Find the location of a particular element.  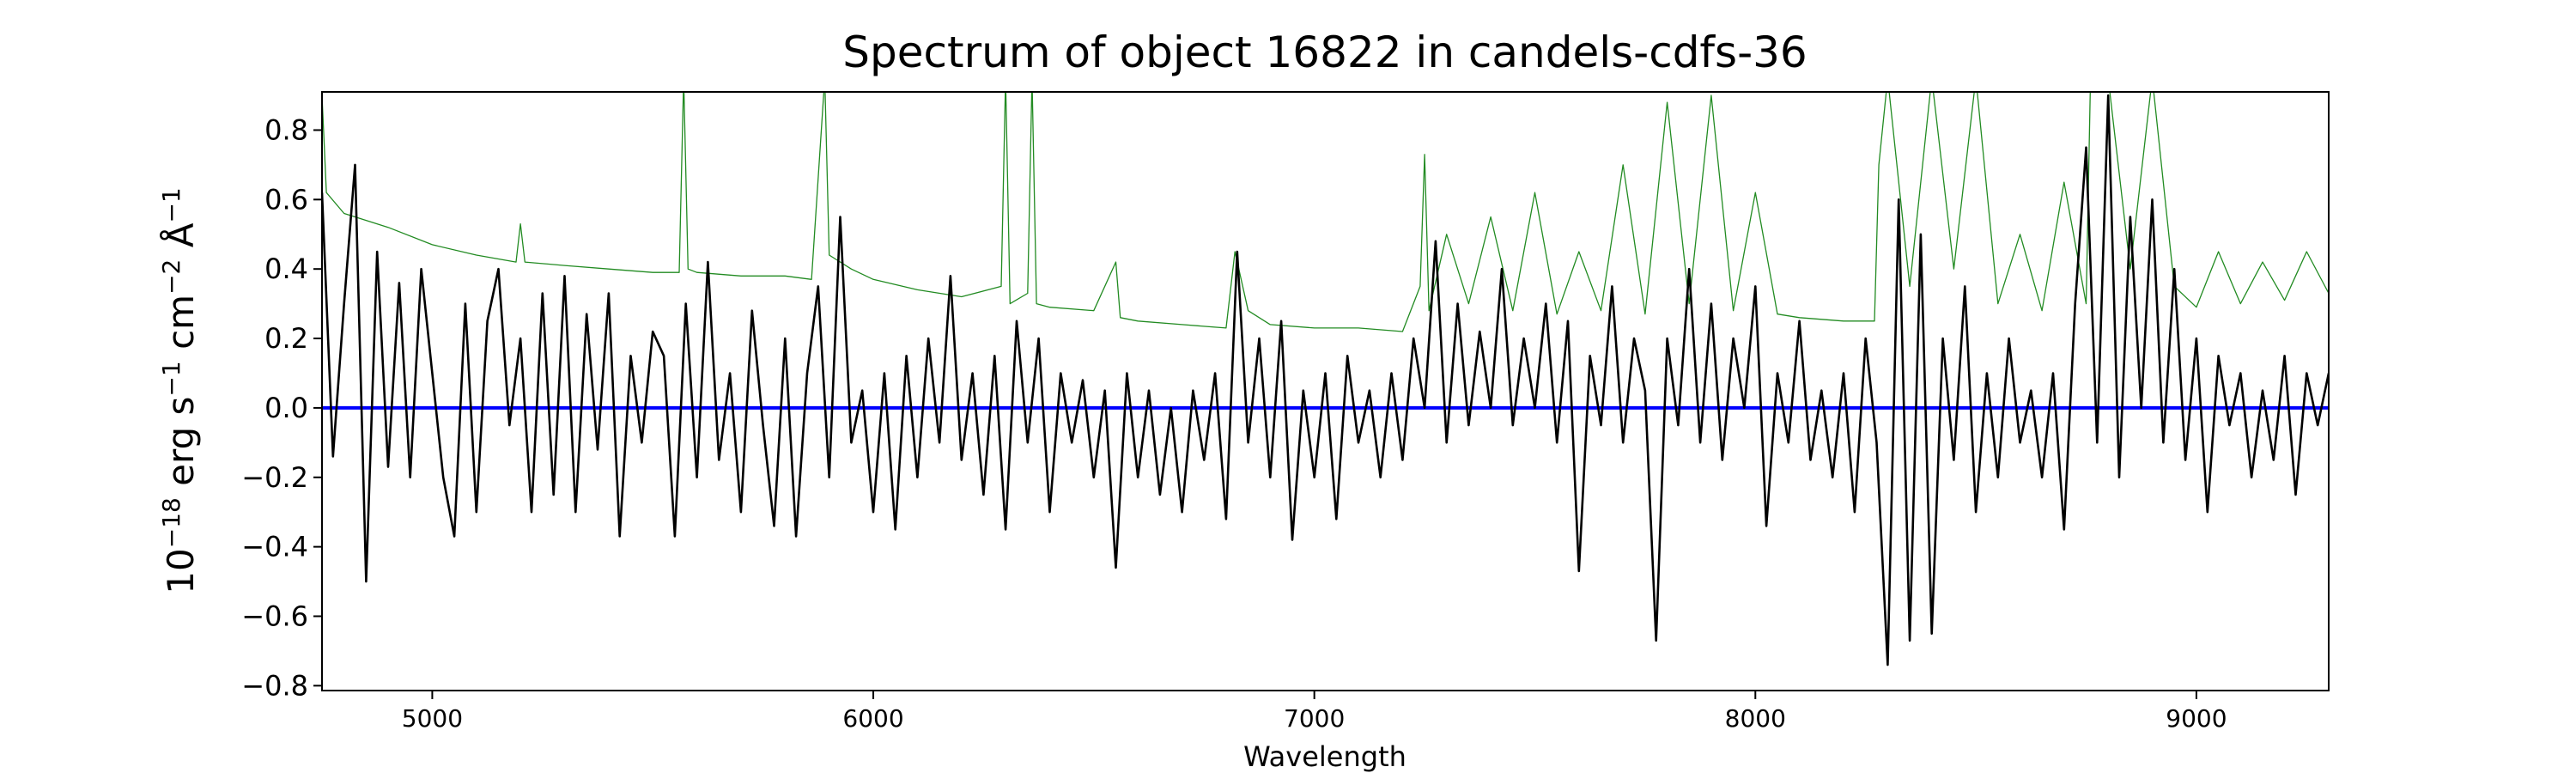

y-label-t1: erg s is located at coordinates (181, 447).